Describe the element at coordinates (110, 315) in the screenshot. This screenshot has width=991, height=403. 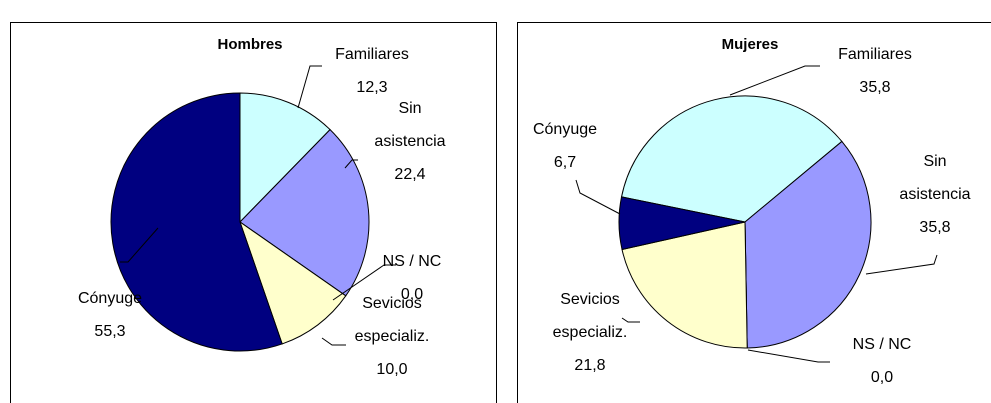
I see `data-label: Cónyuge 55,3` at that location.